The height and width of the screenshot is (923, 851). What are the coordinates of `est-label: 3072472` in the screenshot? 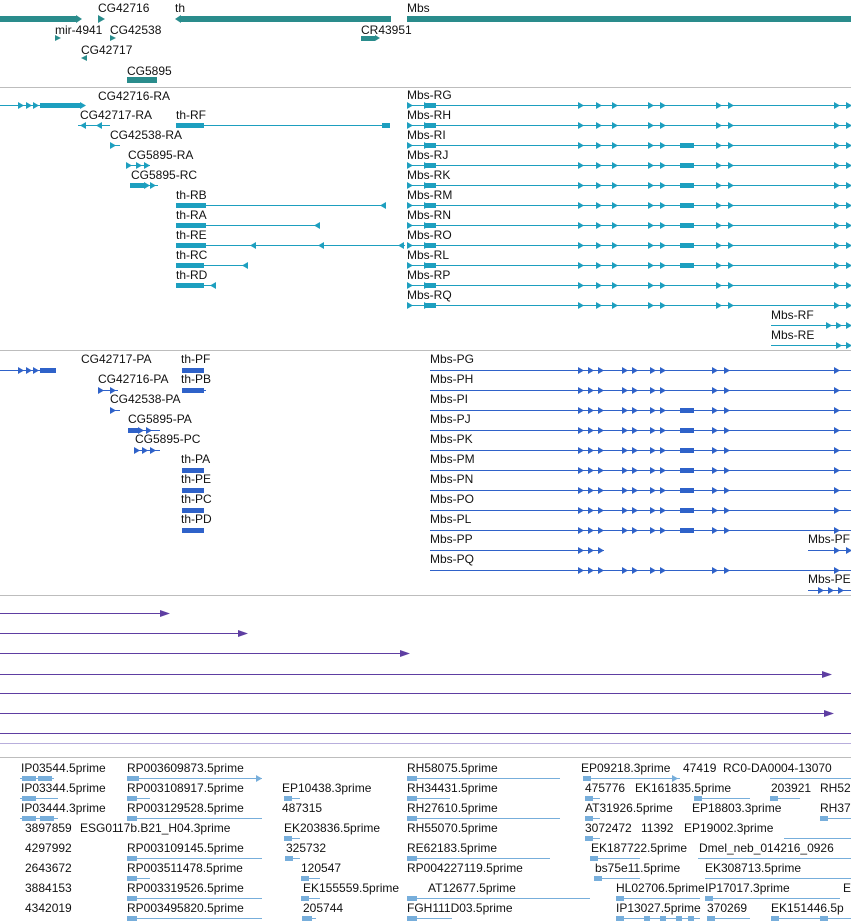 It's located at (608, 828).